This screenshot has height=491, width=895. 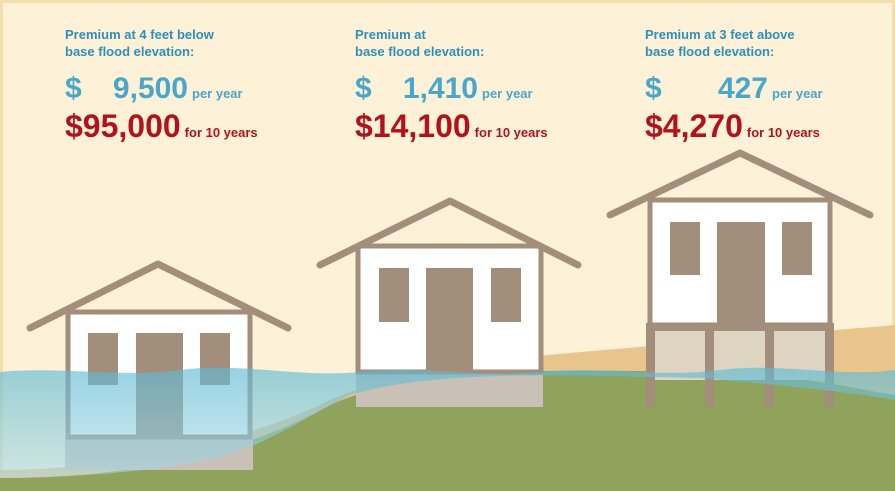 I want to click on annual-premium: 9,500, so click(x=150, y=88).